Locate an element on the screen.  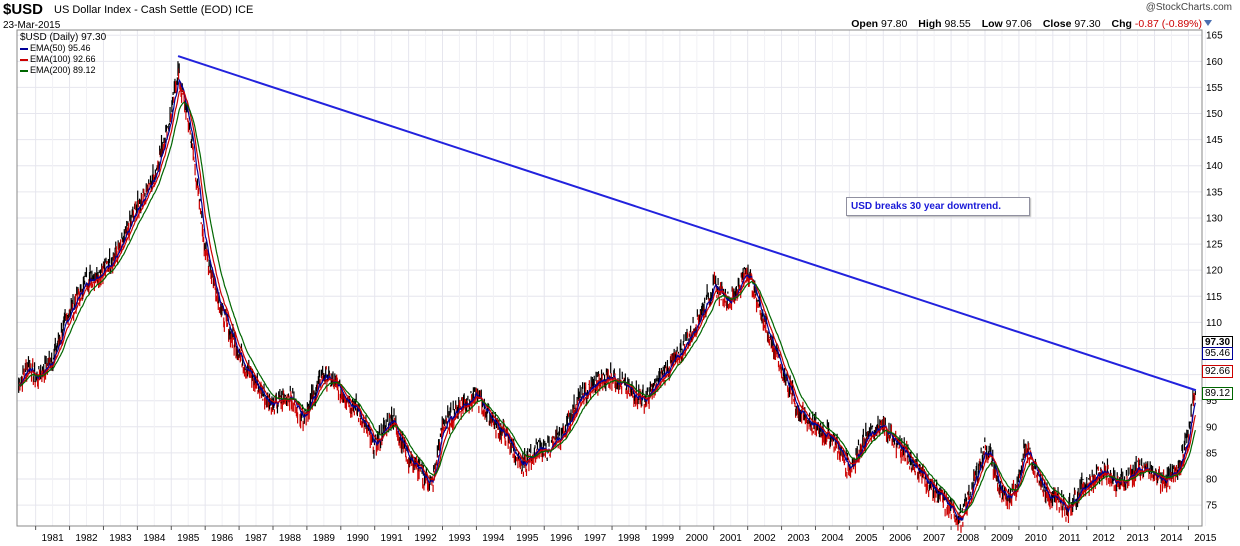
y-tick-label: 135 is located at coordinates (1214, 192).